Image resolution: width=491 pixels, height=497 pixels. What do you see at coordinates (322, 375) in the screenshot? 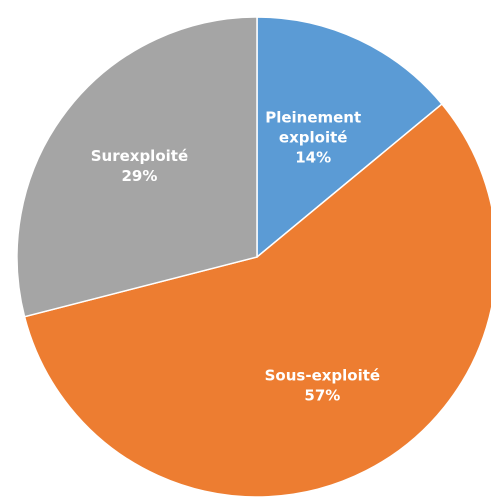
I see `pie-slice-1-label: Sous-exploité` at bounding box center [322, 375].